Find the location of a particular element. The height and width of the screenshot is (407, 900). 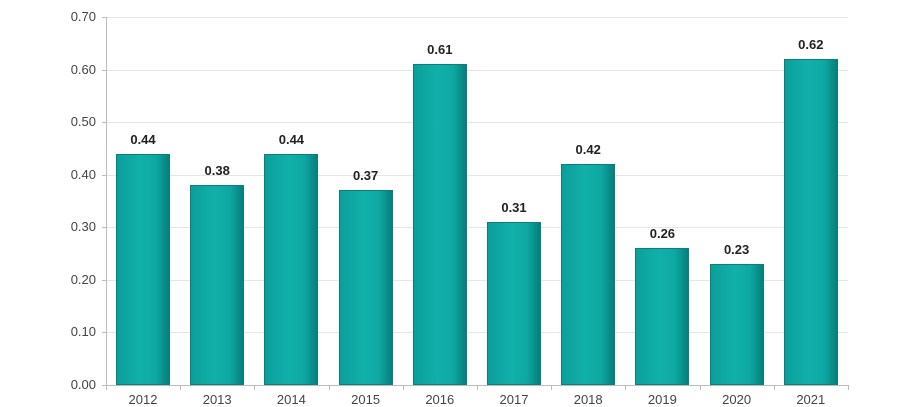

bar-2015 is located at coordinates (365, 287).